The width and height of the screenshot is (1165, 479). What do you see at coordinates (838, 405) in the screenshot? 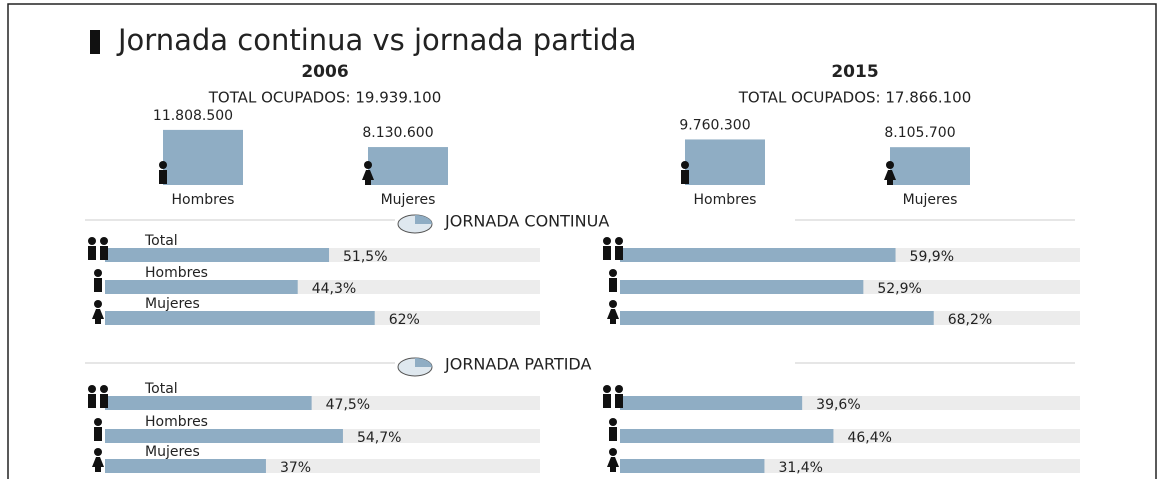
I see `value-label: 39,6%` at bounding box center [838, 405].